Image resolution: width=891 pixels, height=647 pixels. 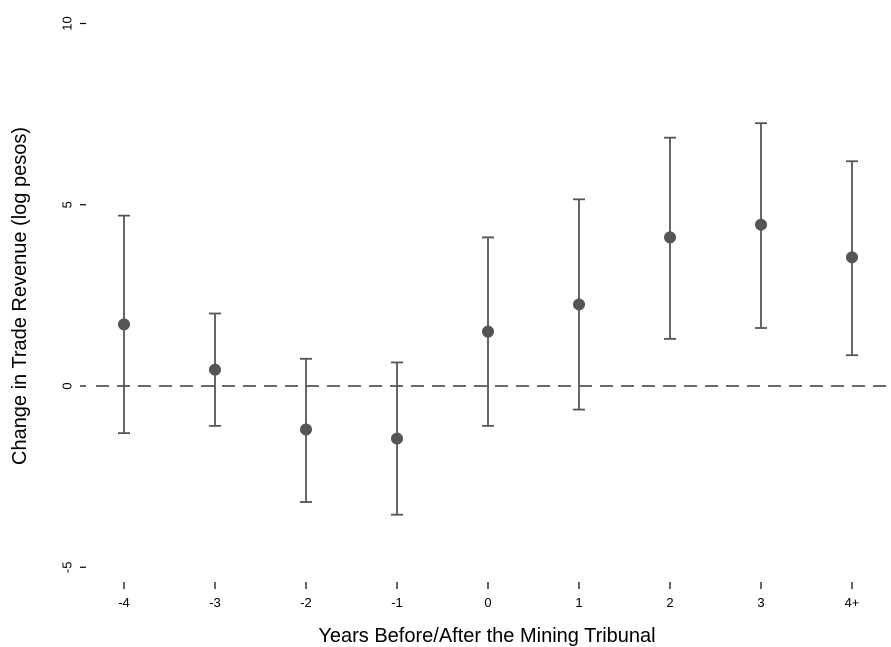 What do you see at coordinates (578, 602) in the screenshot?
I see `x-tick-label: 1` at bounding box center [578, 602].